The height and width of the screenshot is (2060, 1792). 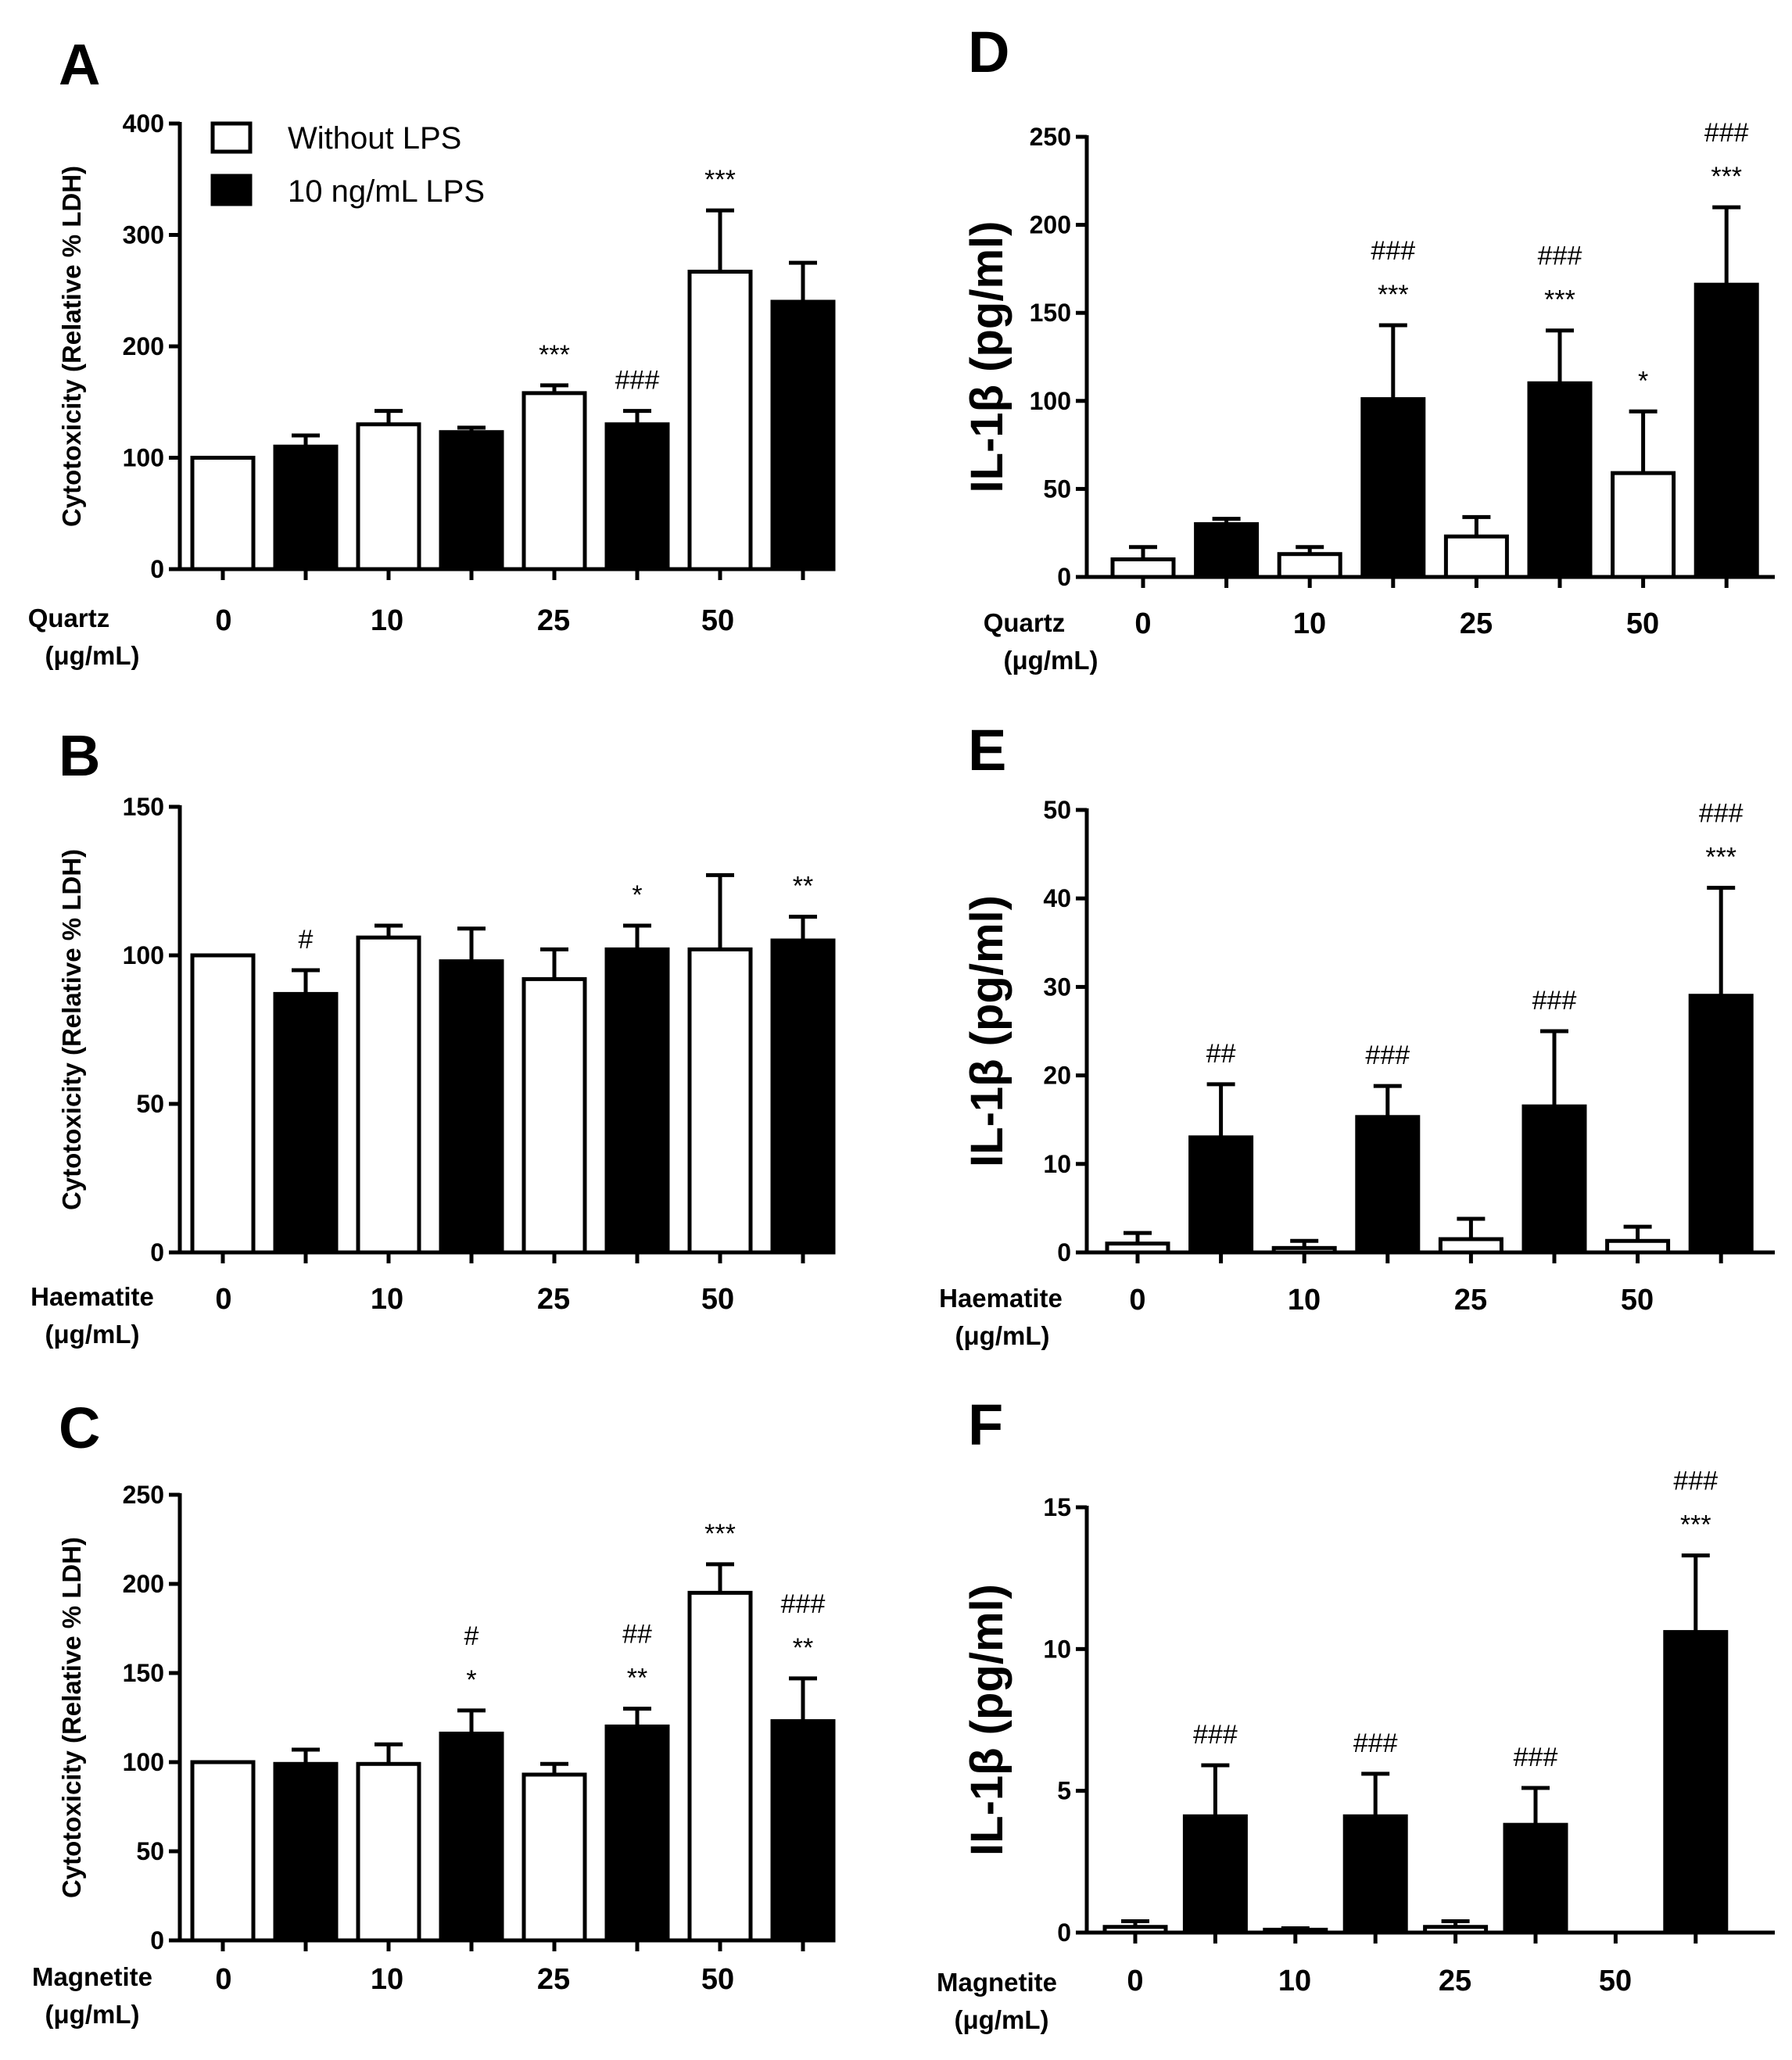 What do you see at coordinates (71, 1029) in the screenshot?
I see `y-axis-label: Cytotoxicity (Relative % LDH)` at bounding box center [71, 1029].